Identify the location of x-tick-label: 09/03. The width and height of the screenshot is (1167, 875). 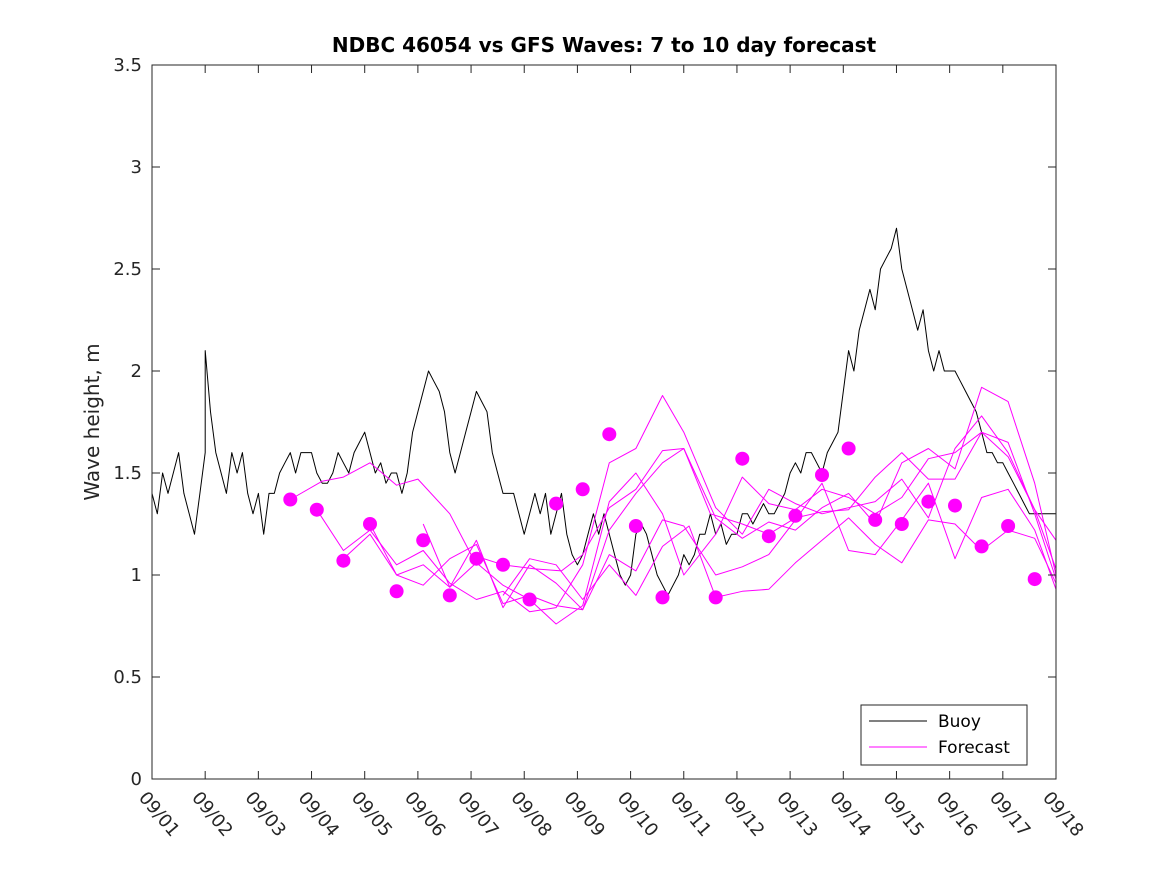
(265, 814).